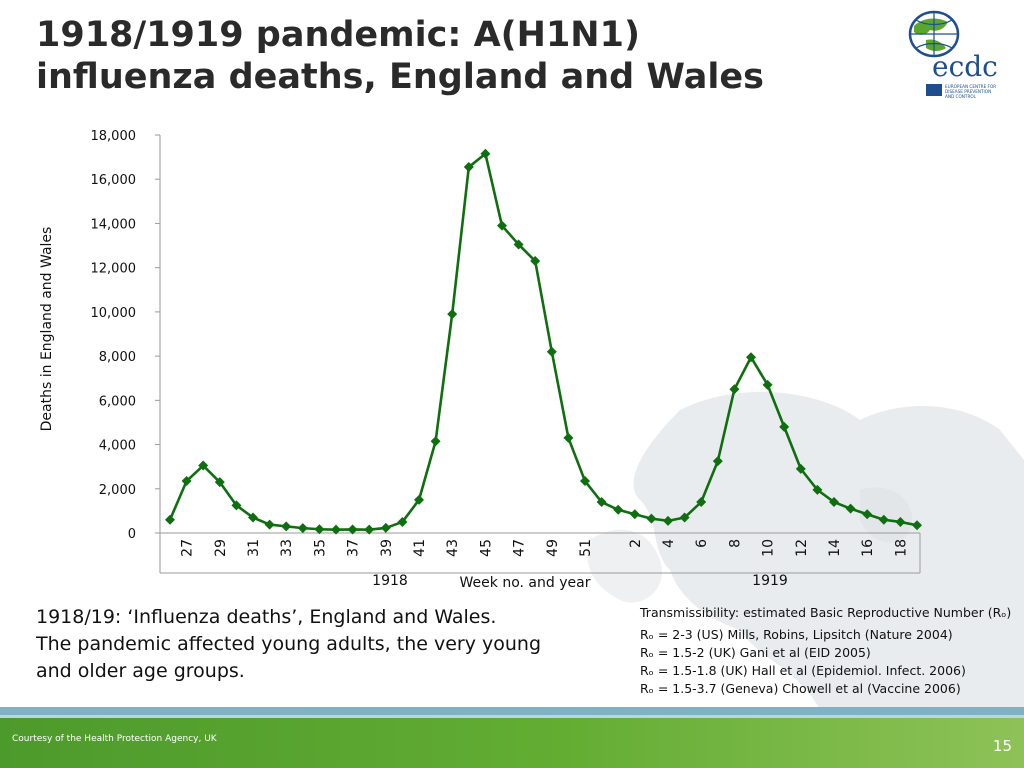  I want to click on x-tick-label: 16, so click(868, 548).